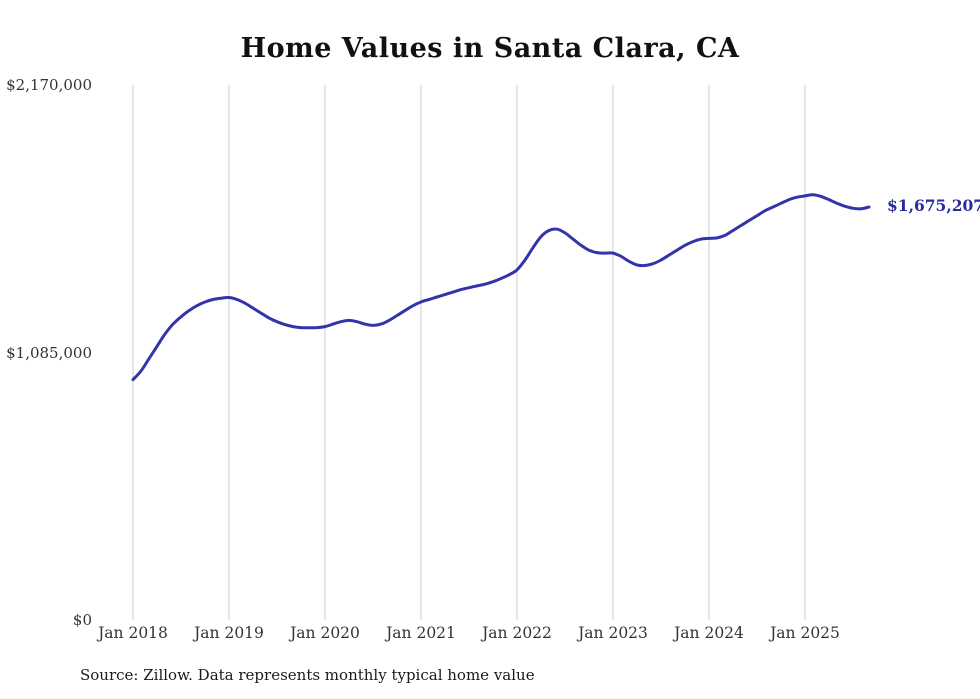 This screenshot has width=980, height=699. I want to click on x-axis-tick-label: Jan 2021, so click(421, 633).